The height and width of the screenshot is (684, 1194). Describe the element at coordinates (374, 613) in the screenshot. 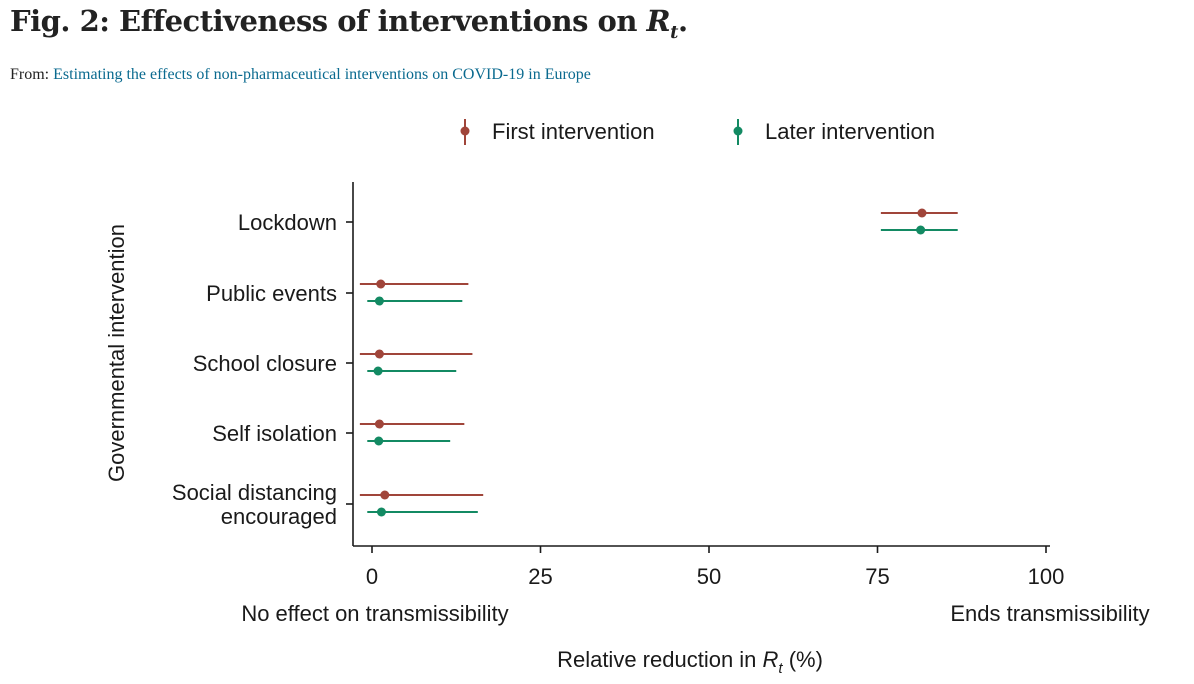

I see `x-annotation-low: No effect on transmissibility` at that location.